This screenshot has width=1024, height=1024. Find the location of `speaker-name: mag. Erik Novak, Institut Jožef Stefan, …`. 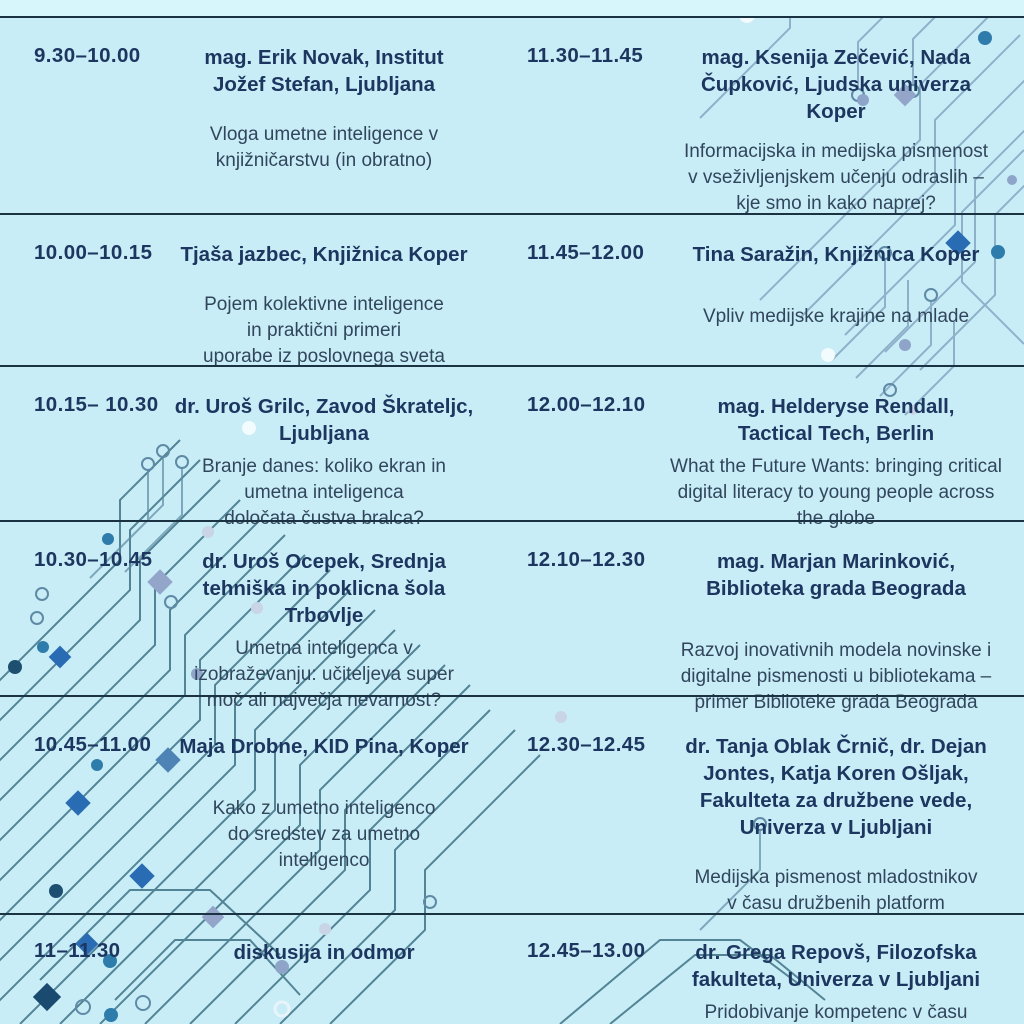

speaker-name: mag. Erik Novak, Institut Jožef Stefan, … is located at coordinates (324, 71).